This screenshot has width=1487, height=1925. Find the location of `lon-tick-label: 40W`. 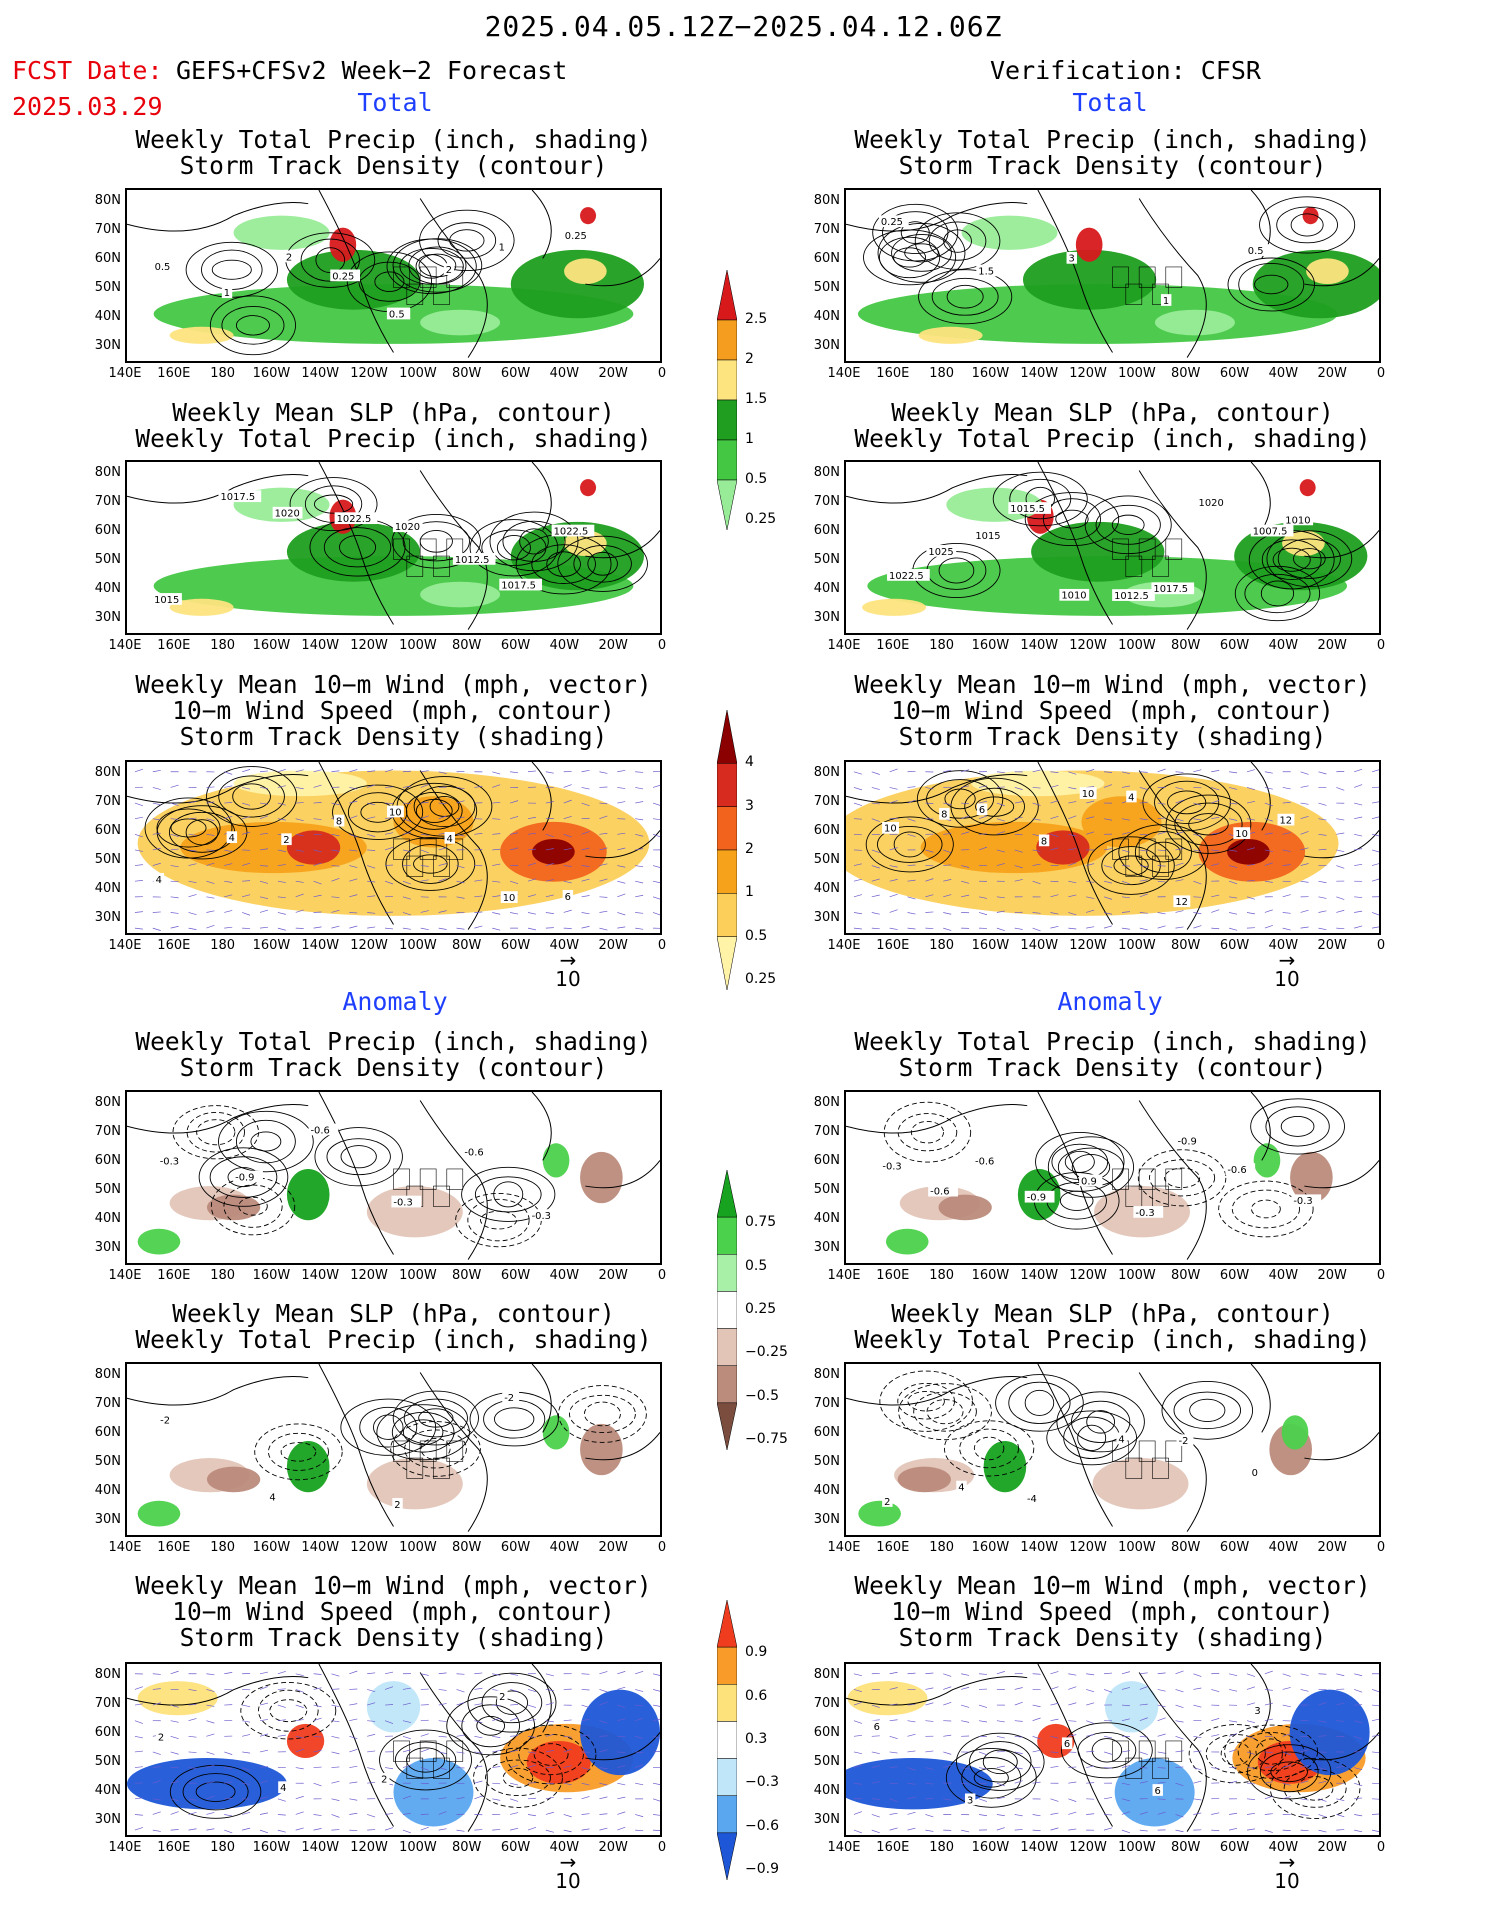

lon-tick-label: 40W is located at coordinates (1283, 945).